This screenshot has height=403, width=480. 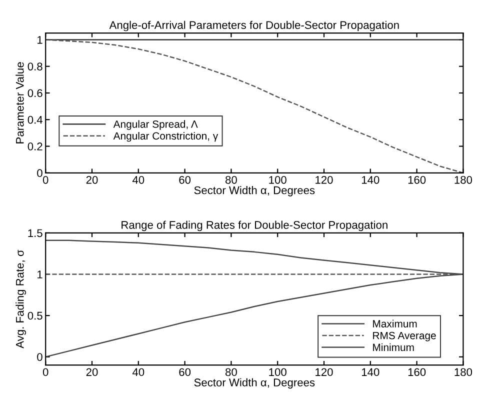 I want to click on y-tick-label: 0.5, so click(x=35, y=316).